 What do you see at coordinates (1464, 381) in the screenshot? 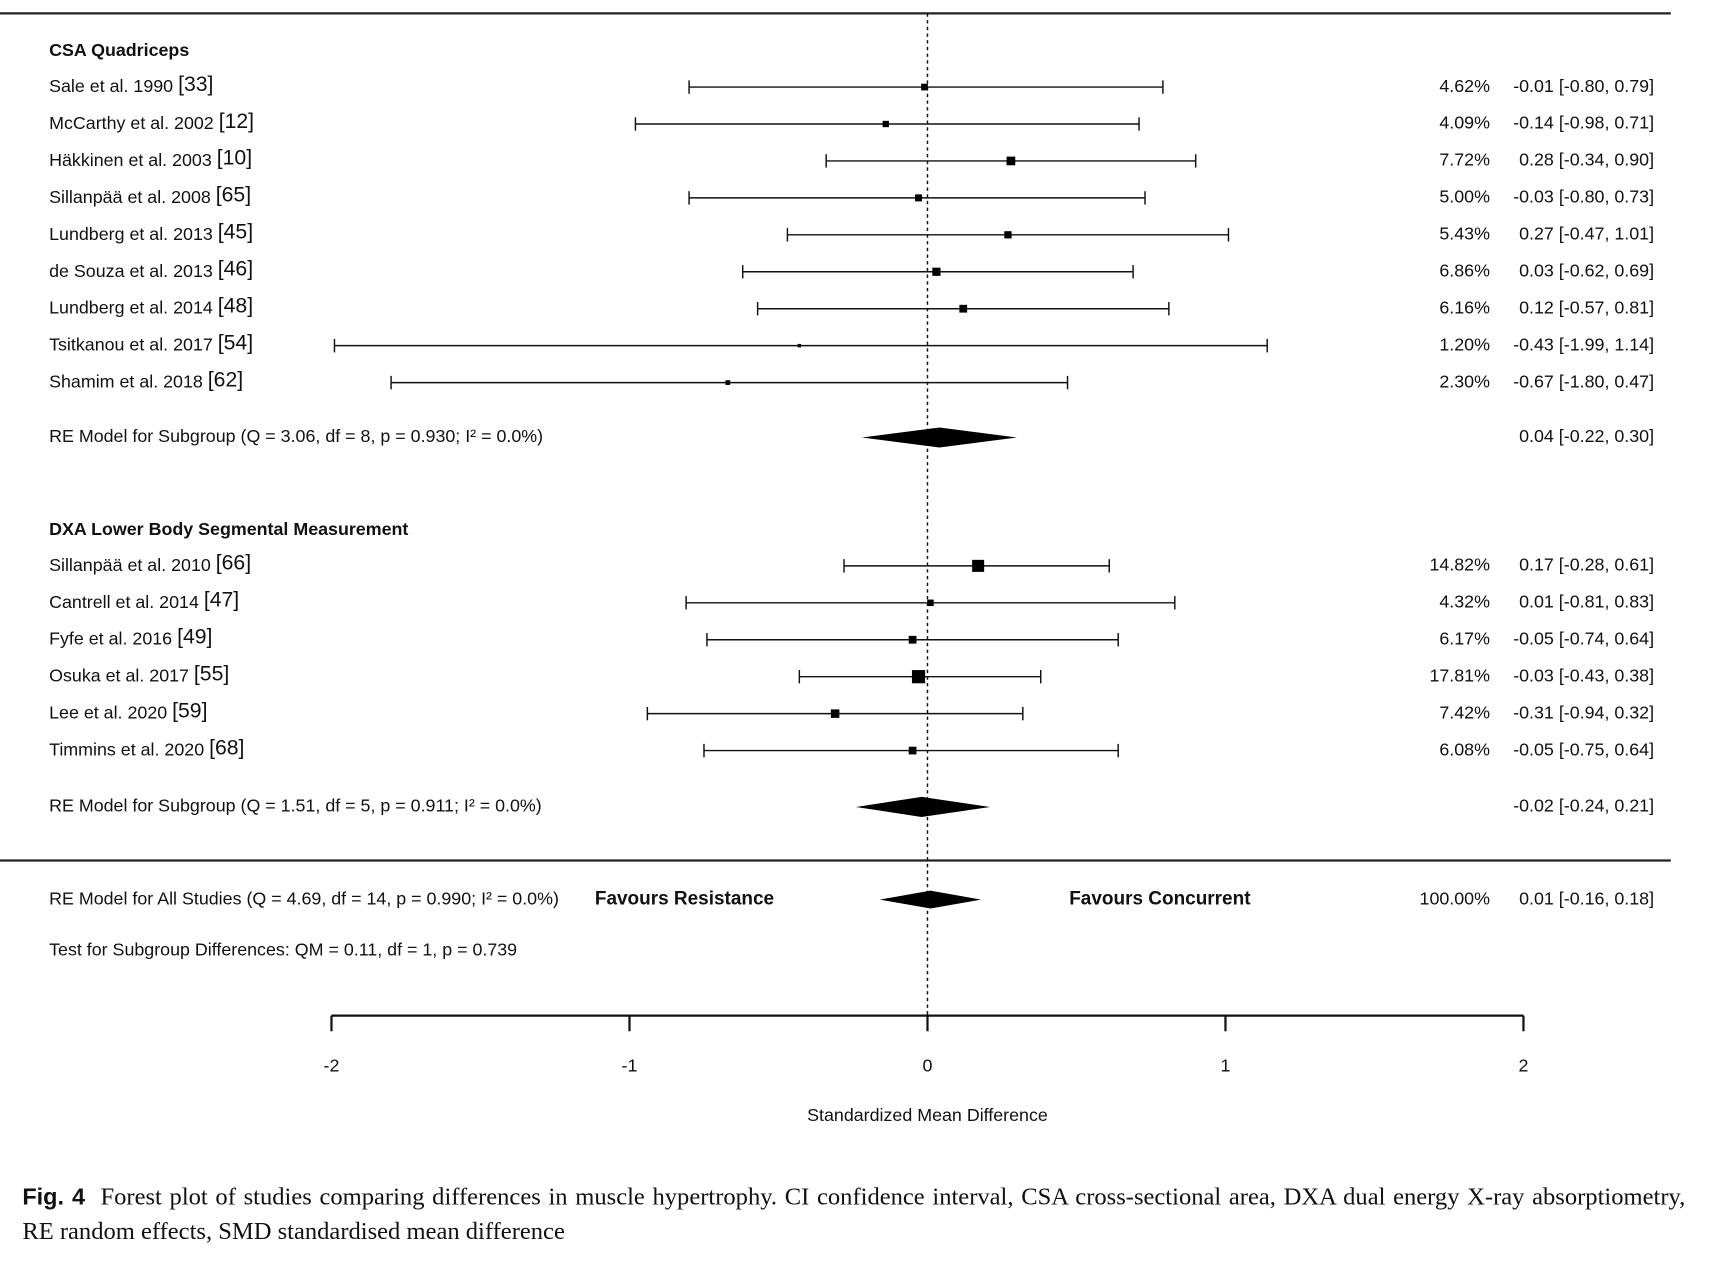
I see `weight-value: 2.30%` at bounding box center [1464, 381].